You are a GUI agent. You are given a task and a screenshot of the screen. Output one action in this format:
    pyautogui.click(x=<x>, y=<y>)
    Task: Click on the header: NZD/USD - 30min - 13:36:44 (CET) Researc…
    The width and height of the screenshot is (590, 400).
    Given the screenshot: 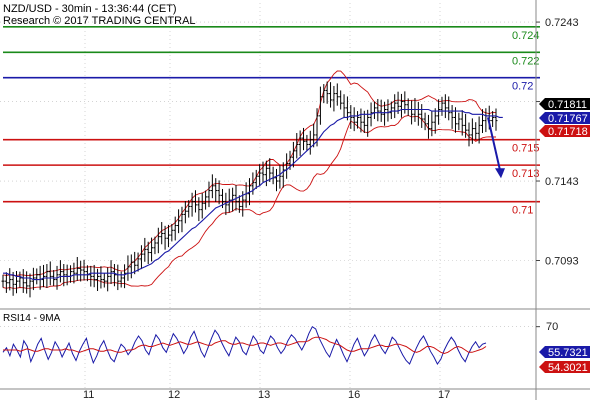 What is the action you would take?
    pyautogui.click(x=99, y=15)
    